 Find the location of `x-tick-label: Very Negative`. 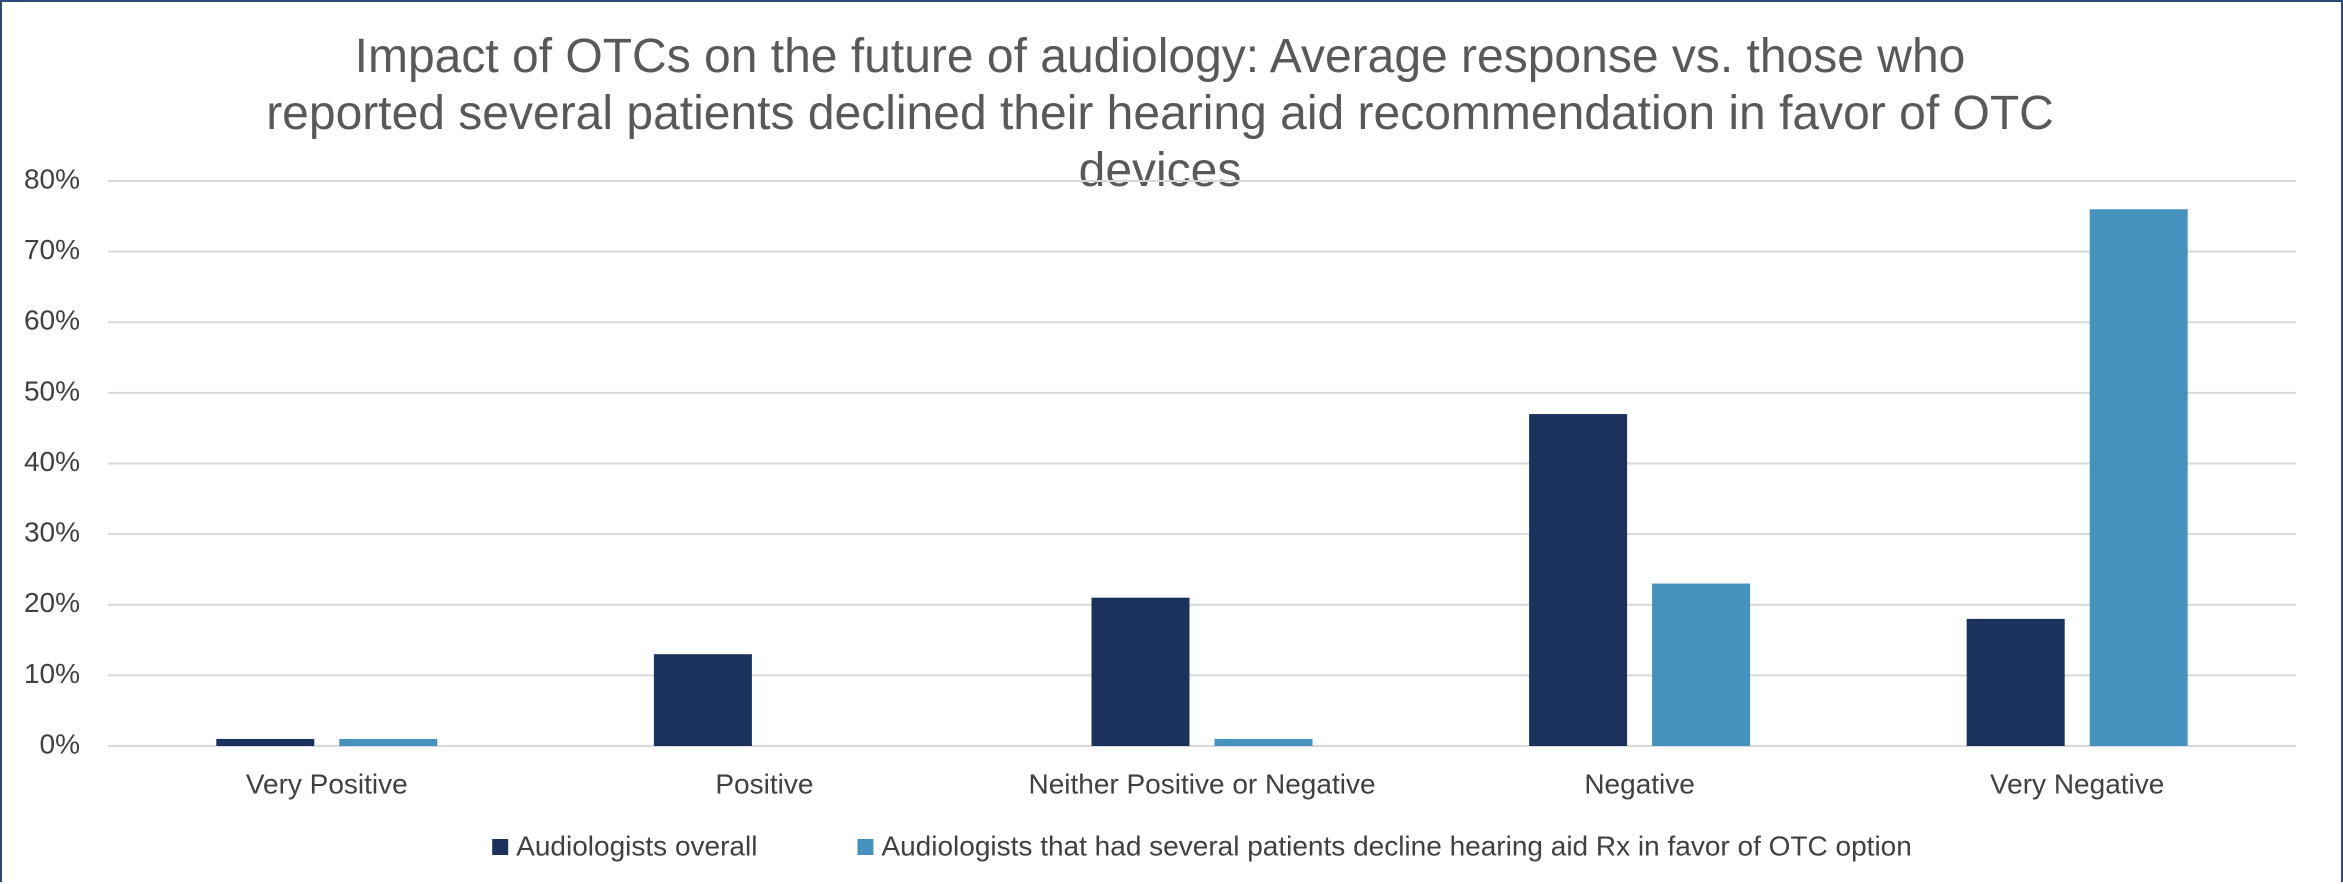

x-tick-label: Very Negative is located at coordinates (2077, 783).